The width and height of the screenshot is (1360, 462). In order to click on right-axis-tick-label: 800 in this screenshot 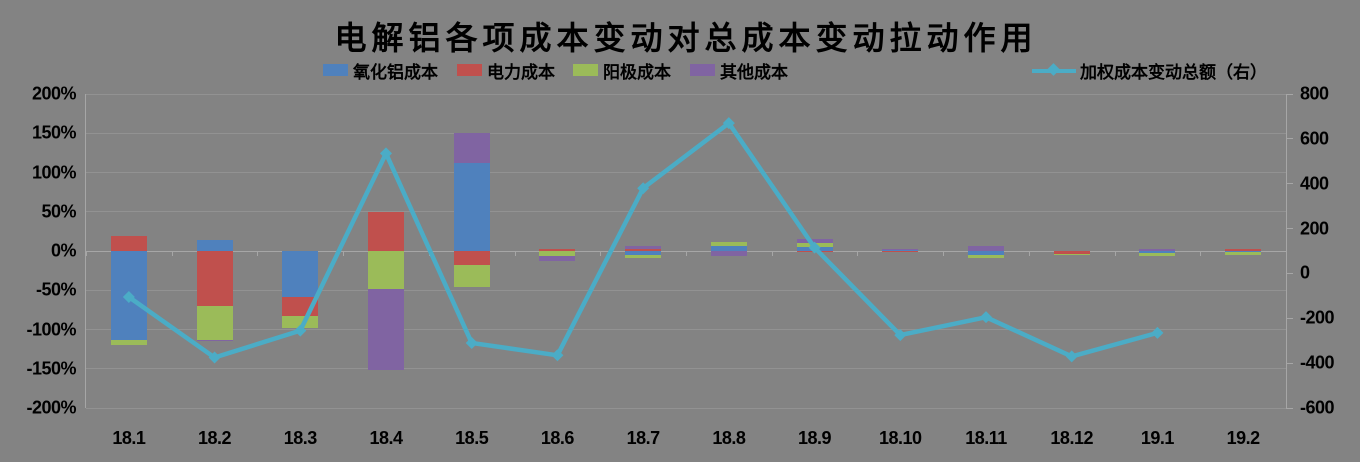, I will do `click(1314, 93)`.